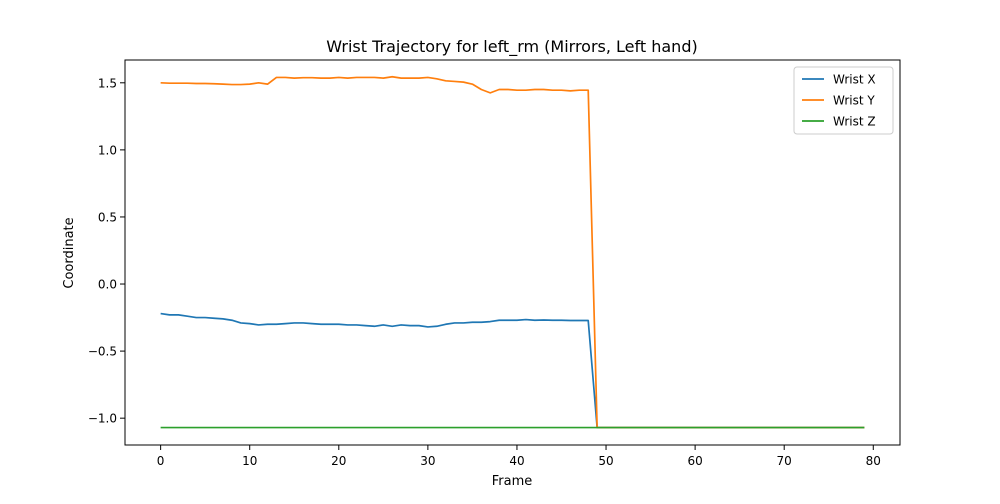  Describe the element at coordinates (161, 461) in the screenshot. I see `x-tick-label: 0` at that location.